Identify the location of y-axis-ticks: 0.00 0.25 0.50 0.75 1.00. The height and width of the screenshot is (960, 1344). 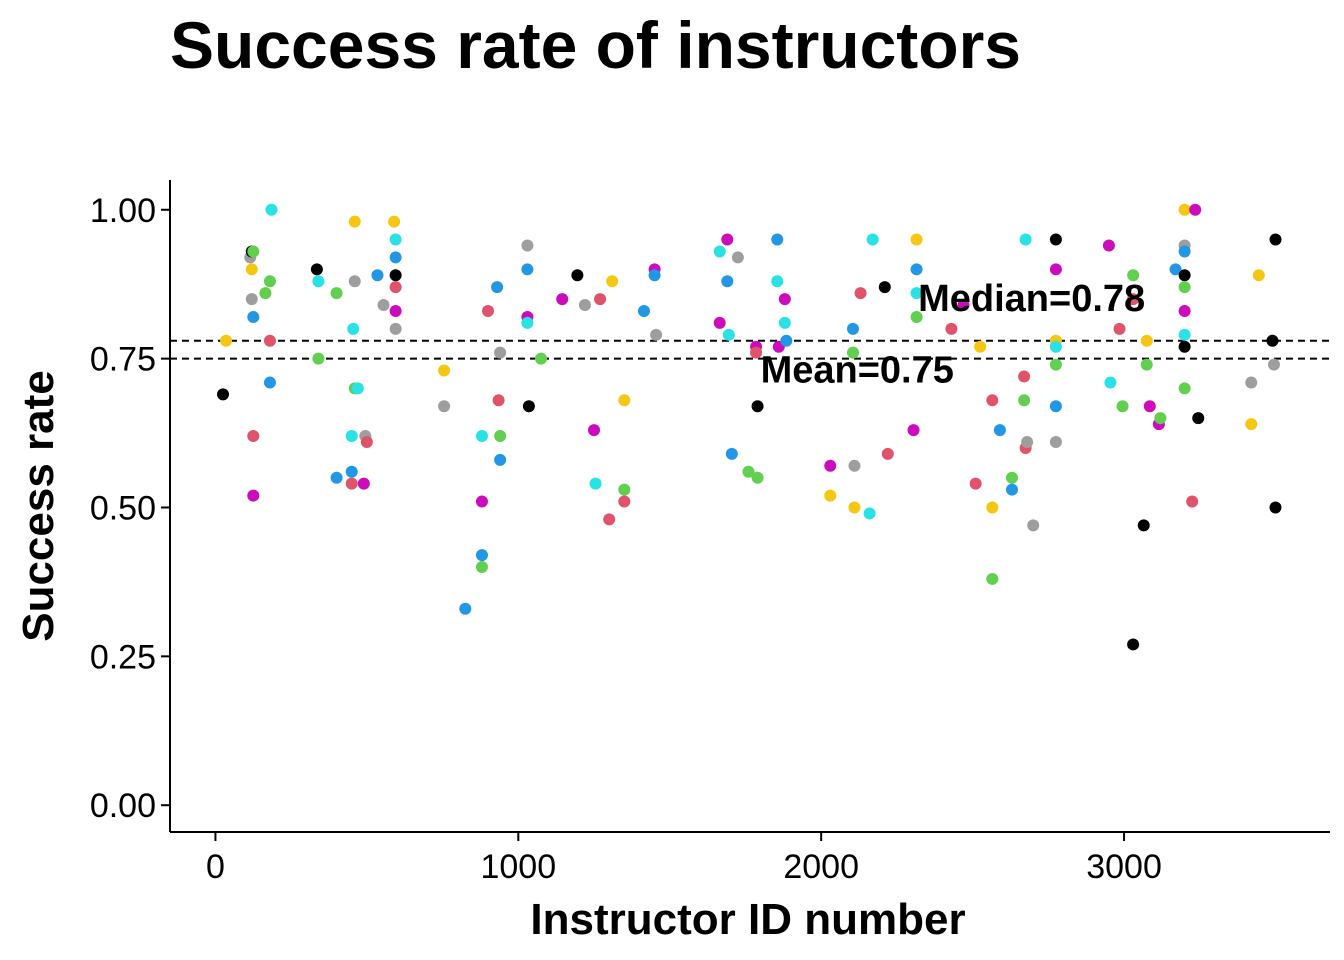
(130, 508).